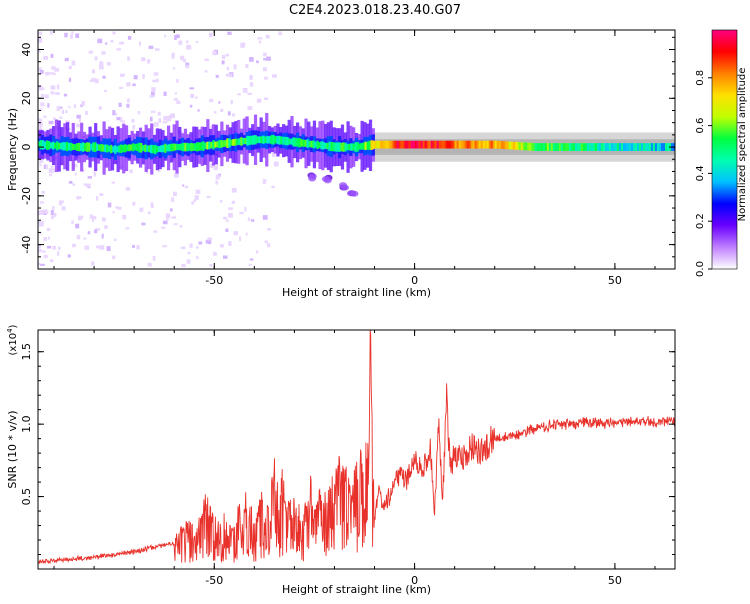 The height and width of the screenshot is (604, 750). What do you see at coordinates (414, 580) in the screenshot?
I see `x-tick-label: 0` at bounding box center [414, 580].